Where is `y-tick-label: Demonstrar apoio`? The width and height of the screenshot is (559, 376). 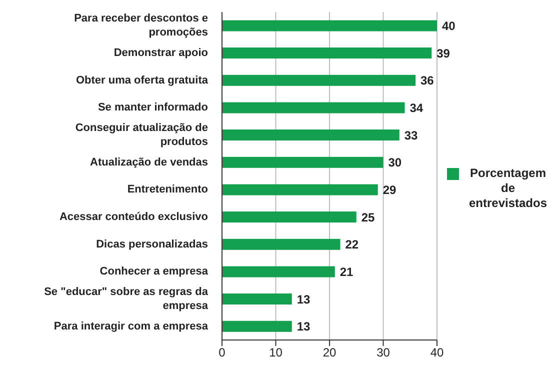 y-tick-label: Demonstrar apoio is located at coordinates (161, 53).